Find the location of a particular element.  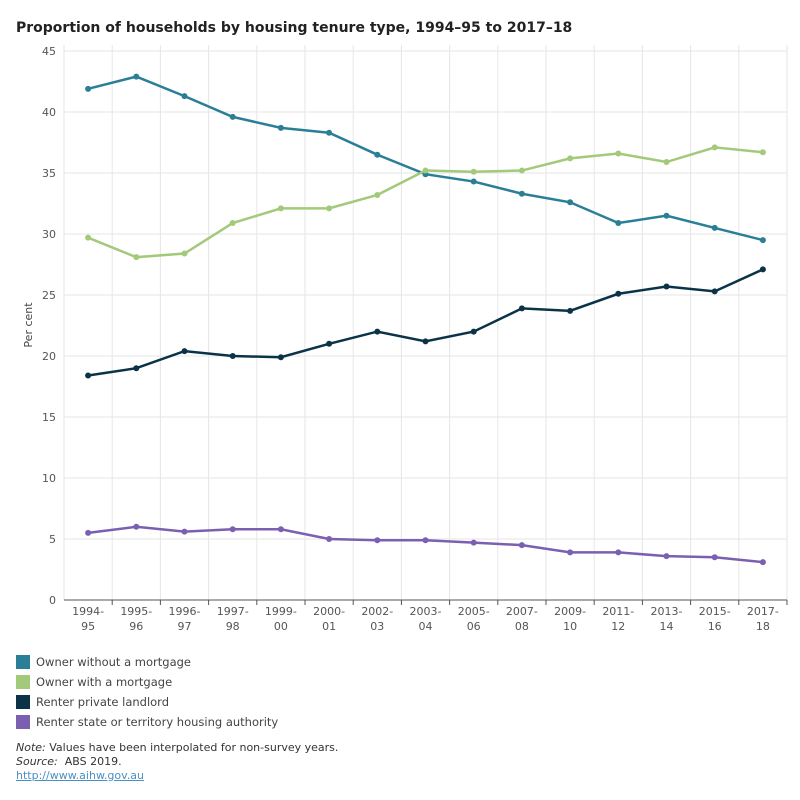

y-tick-label: 10 is located at coordinates (49, 478).